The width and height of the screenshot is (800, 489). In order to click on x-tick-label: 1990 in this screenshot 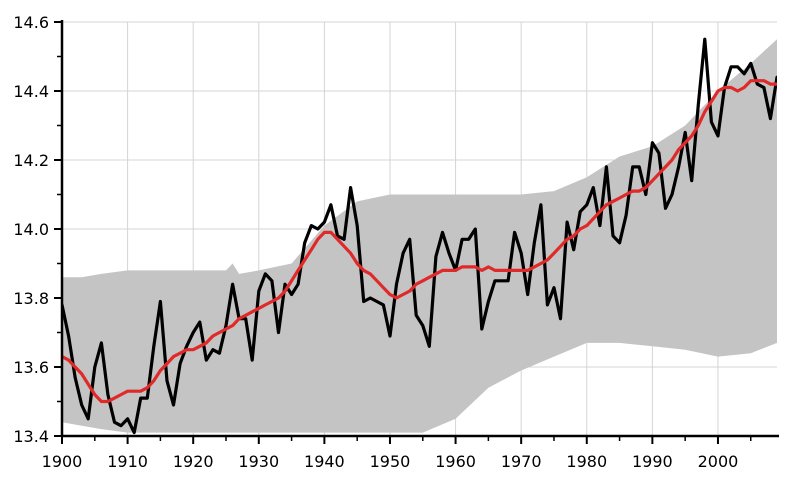, I will do `click(652, 461)`.